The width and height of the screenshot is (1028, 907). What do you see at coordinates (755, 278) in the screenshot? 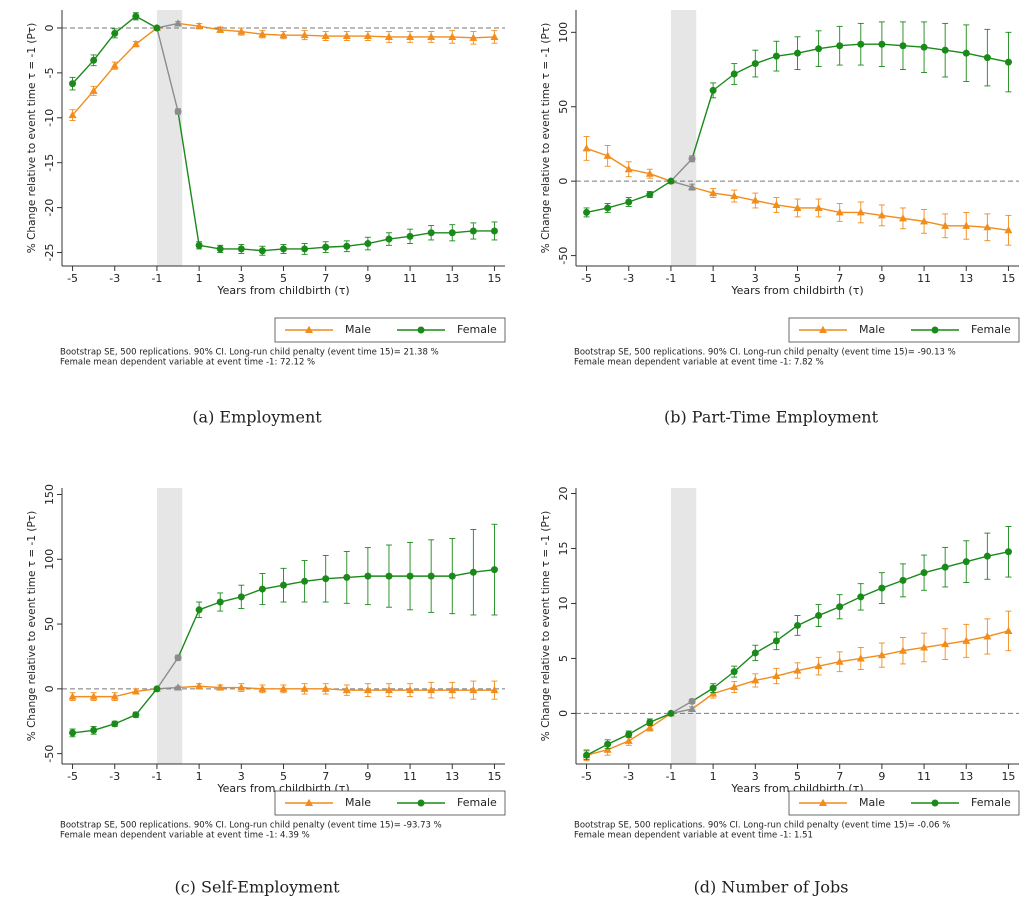
I see `x-tick-label: 3` at bounding box center [755, 278].